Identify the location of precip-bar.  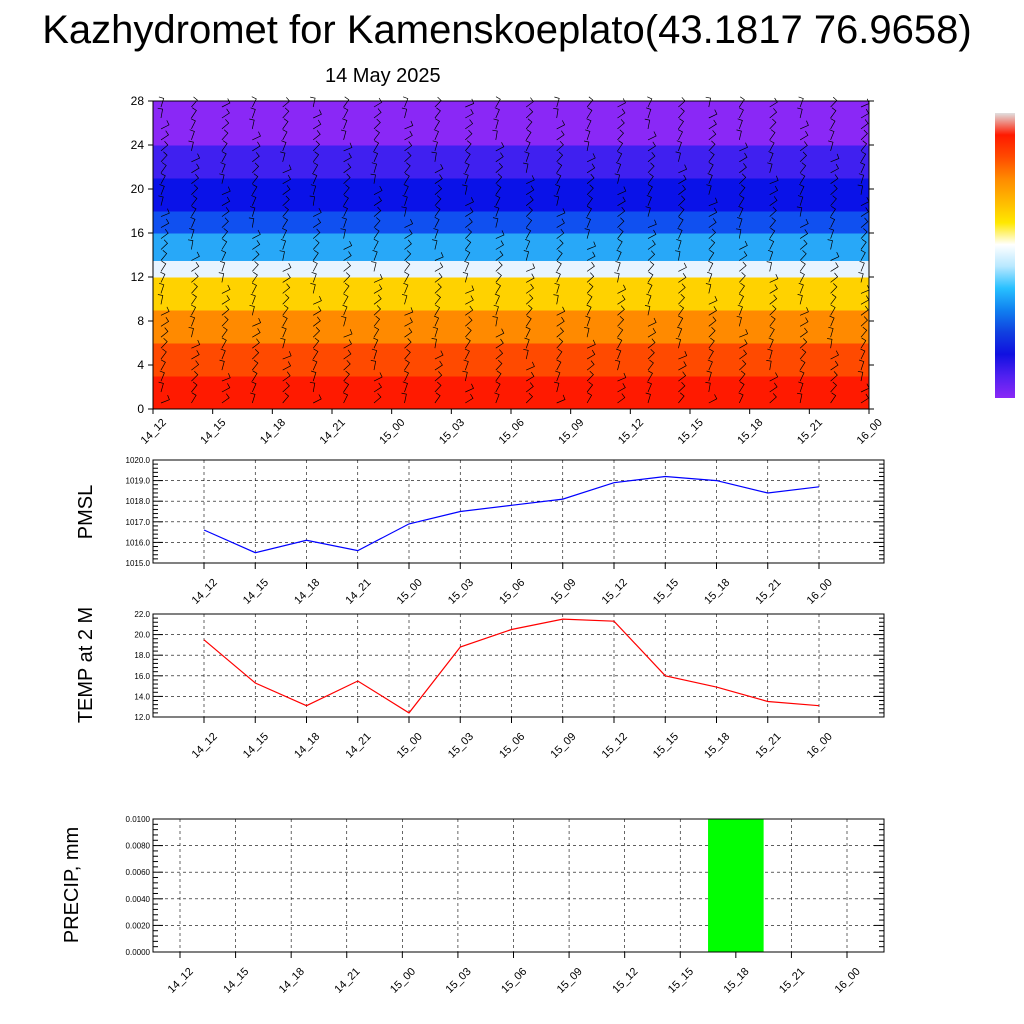
(736, 885).